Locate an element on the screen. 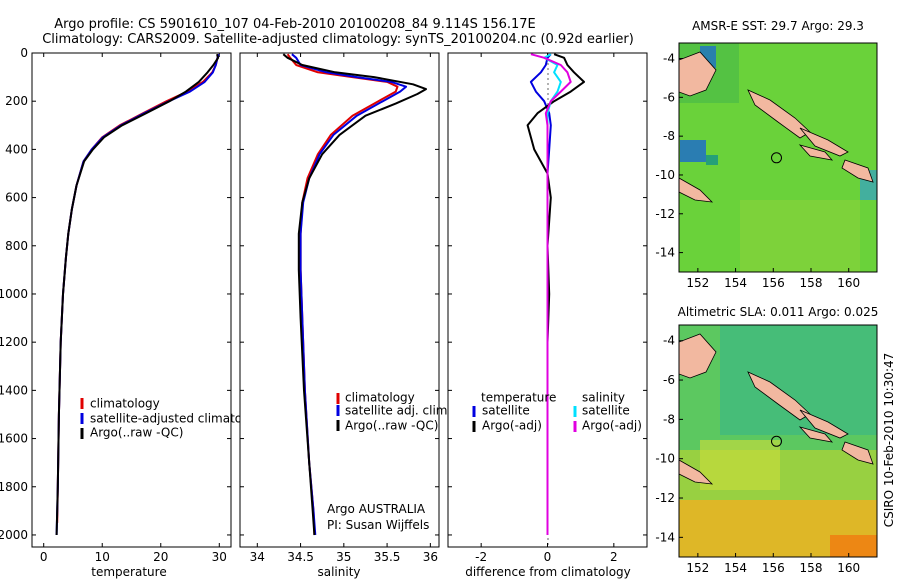  sst-map-frame is located at coordinates (778, 157).